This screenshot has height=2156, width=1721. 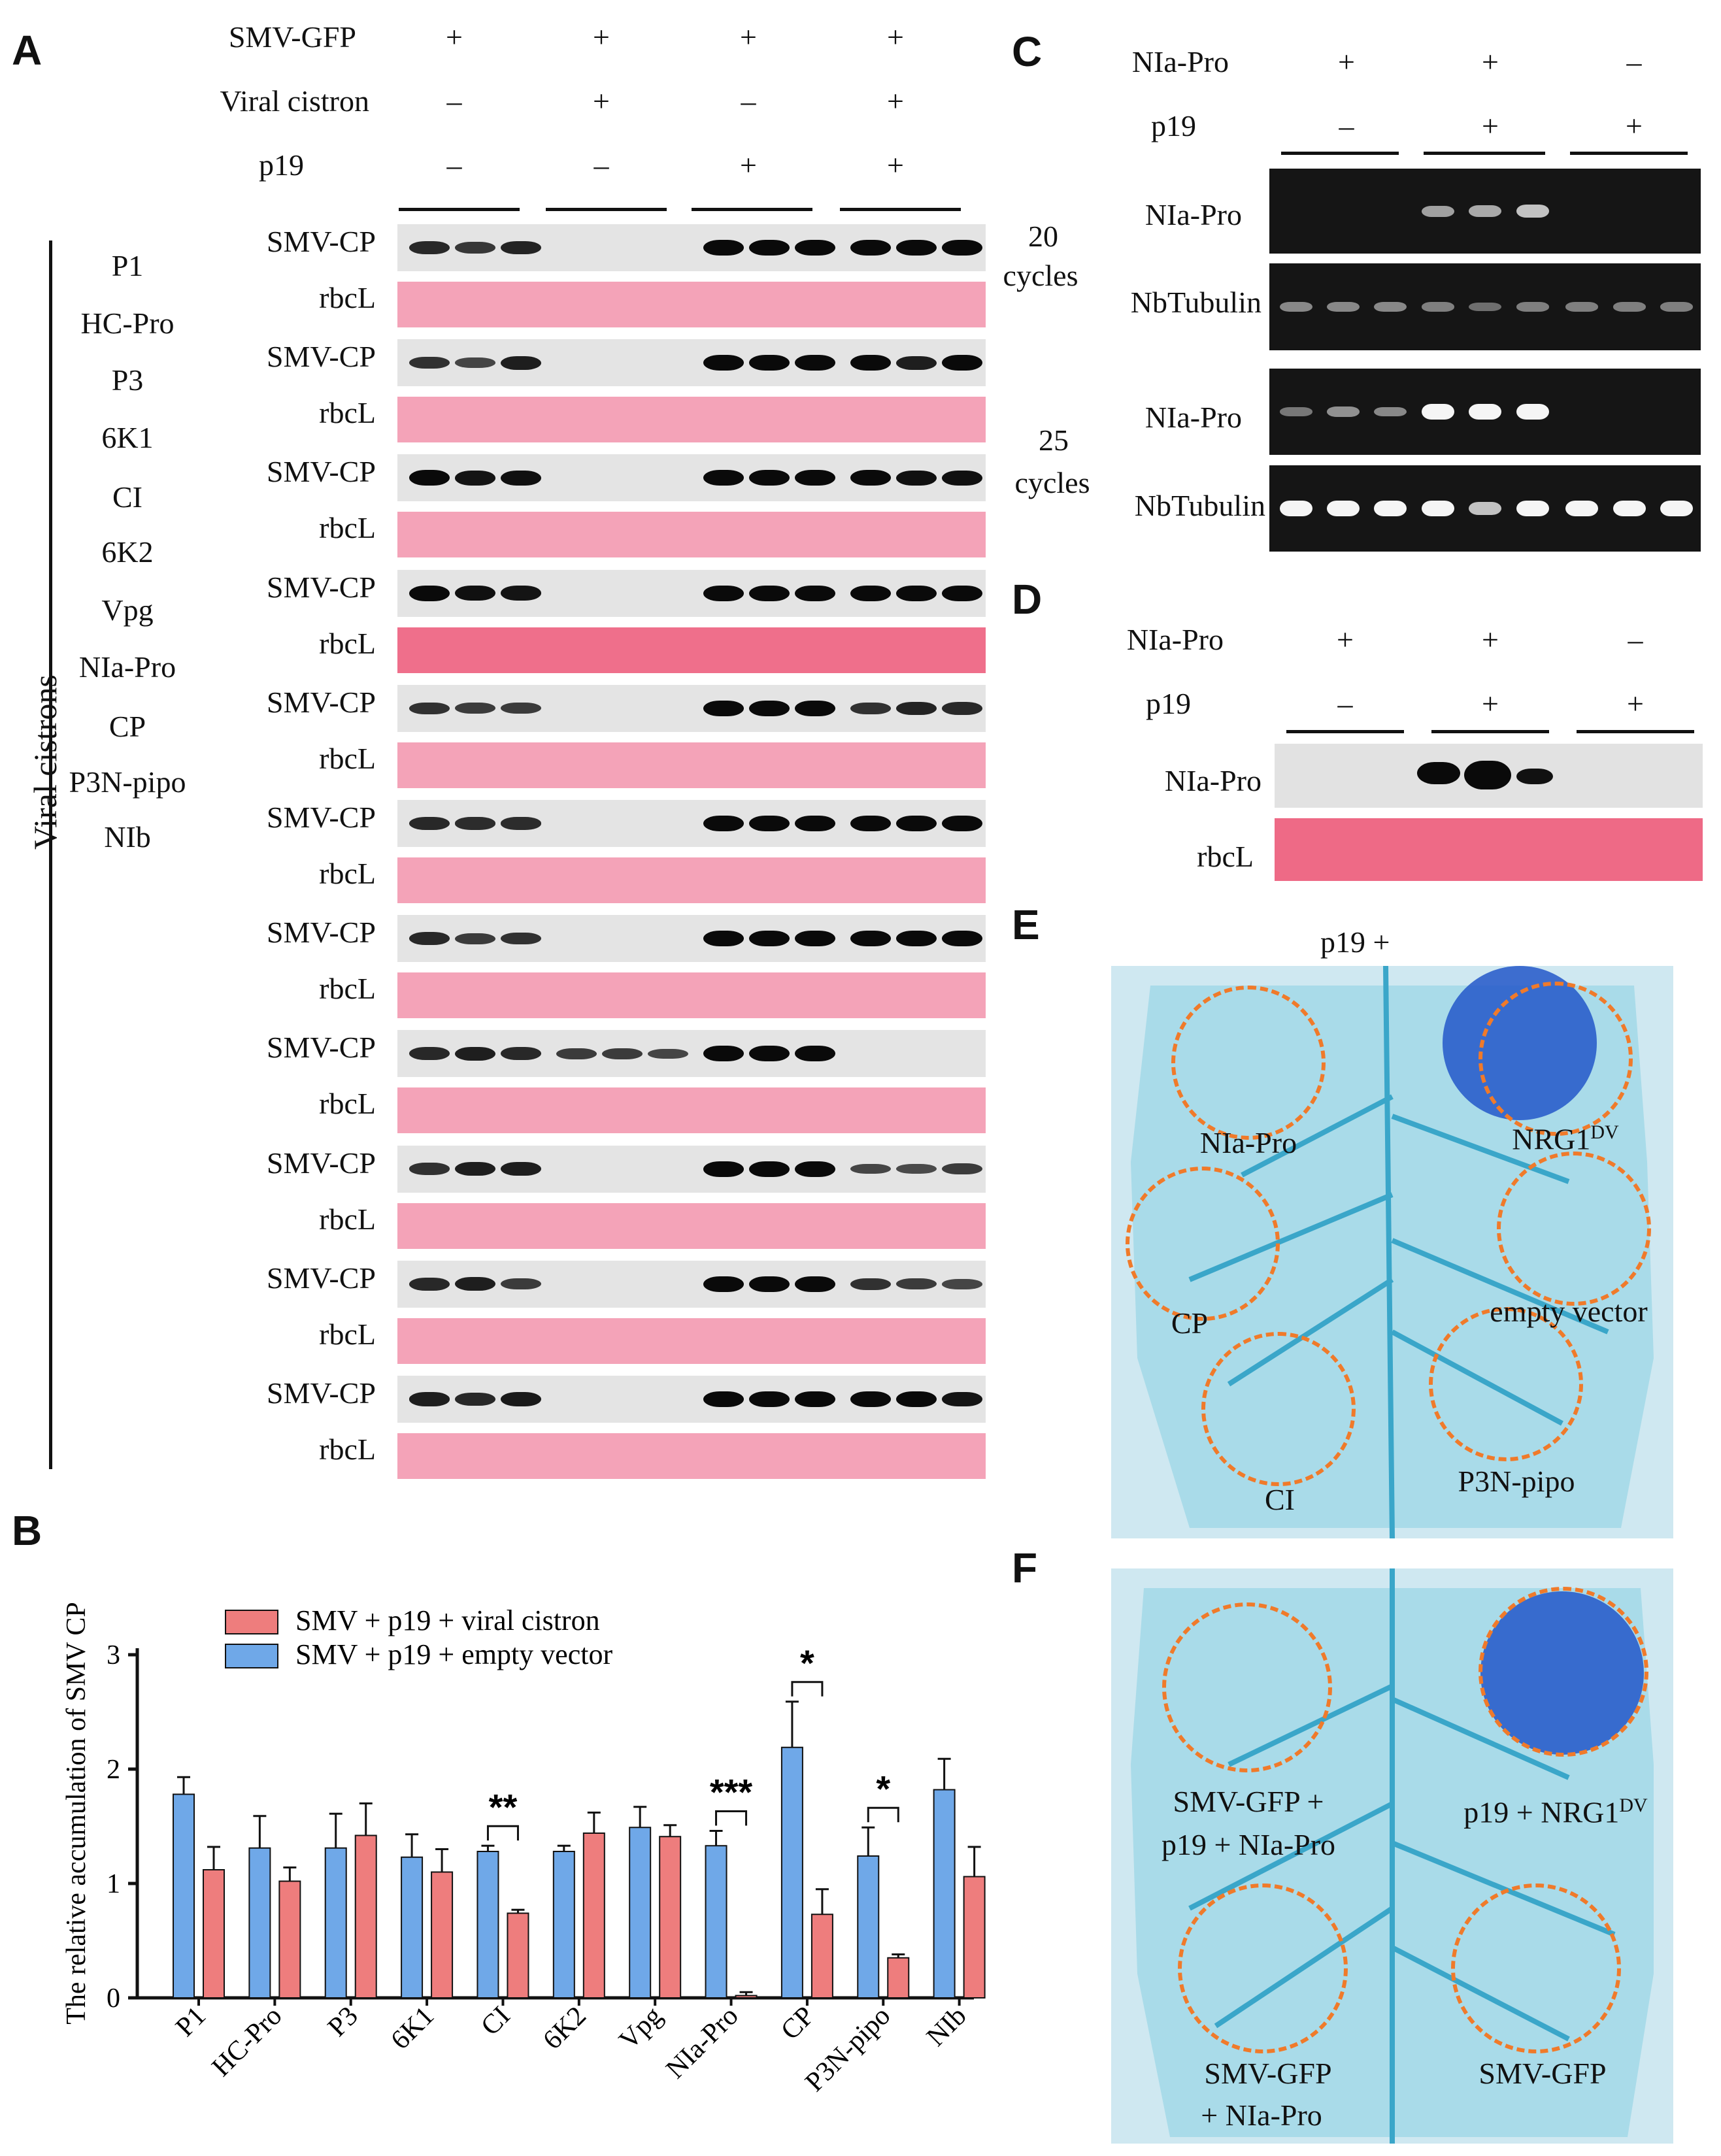 I want to click on gel-label-tubulin-25: NbTubulin, so click(x=1199, y=505).